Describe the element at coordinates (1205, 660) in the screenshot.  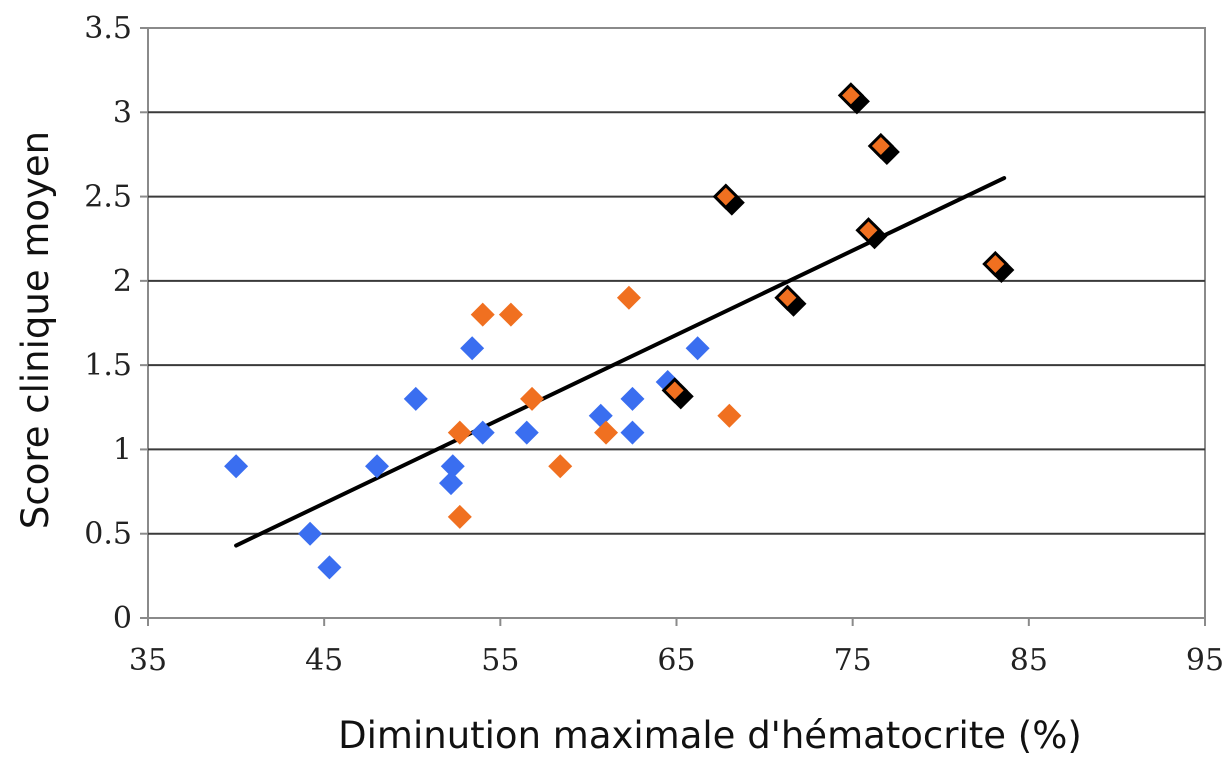
I see `x-tick-label: 95` at that location.